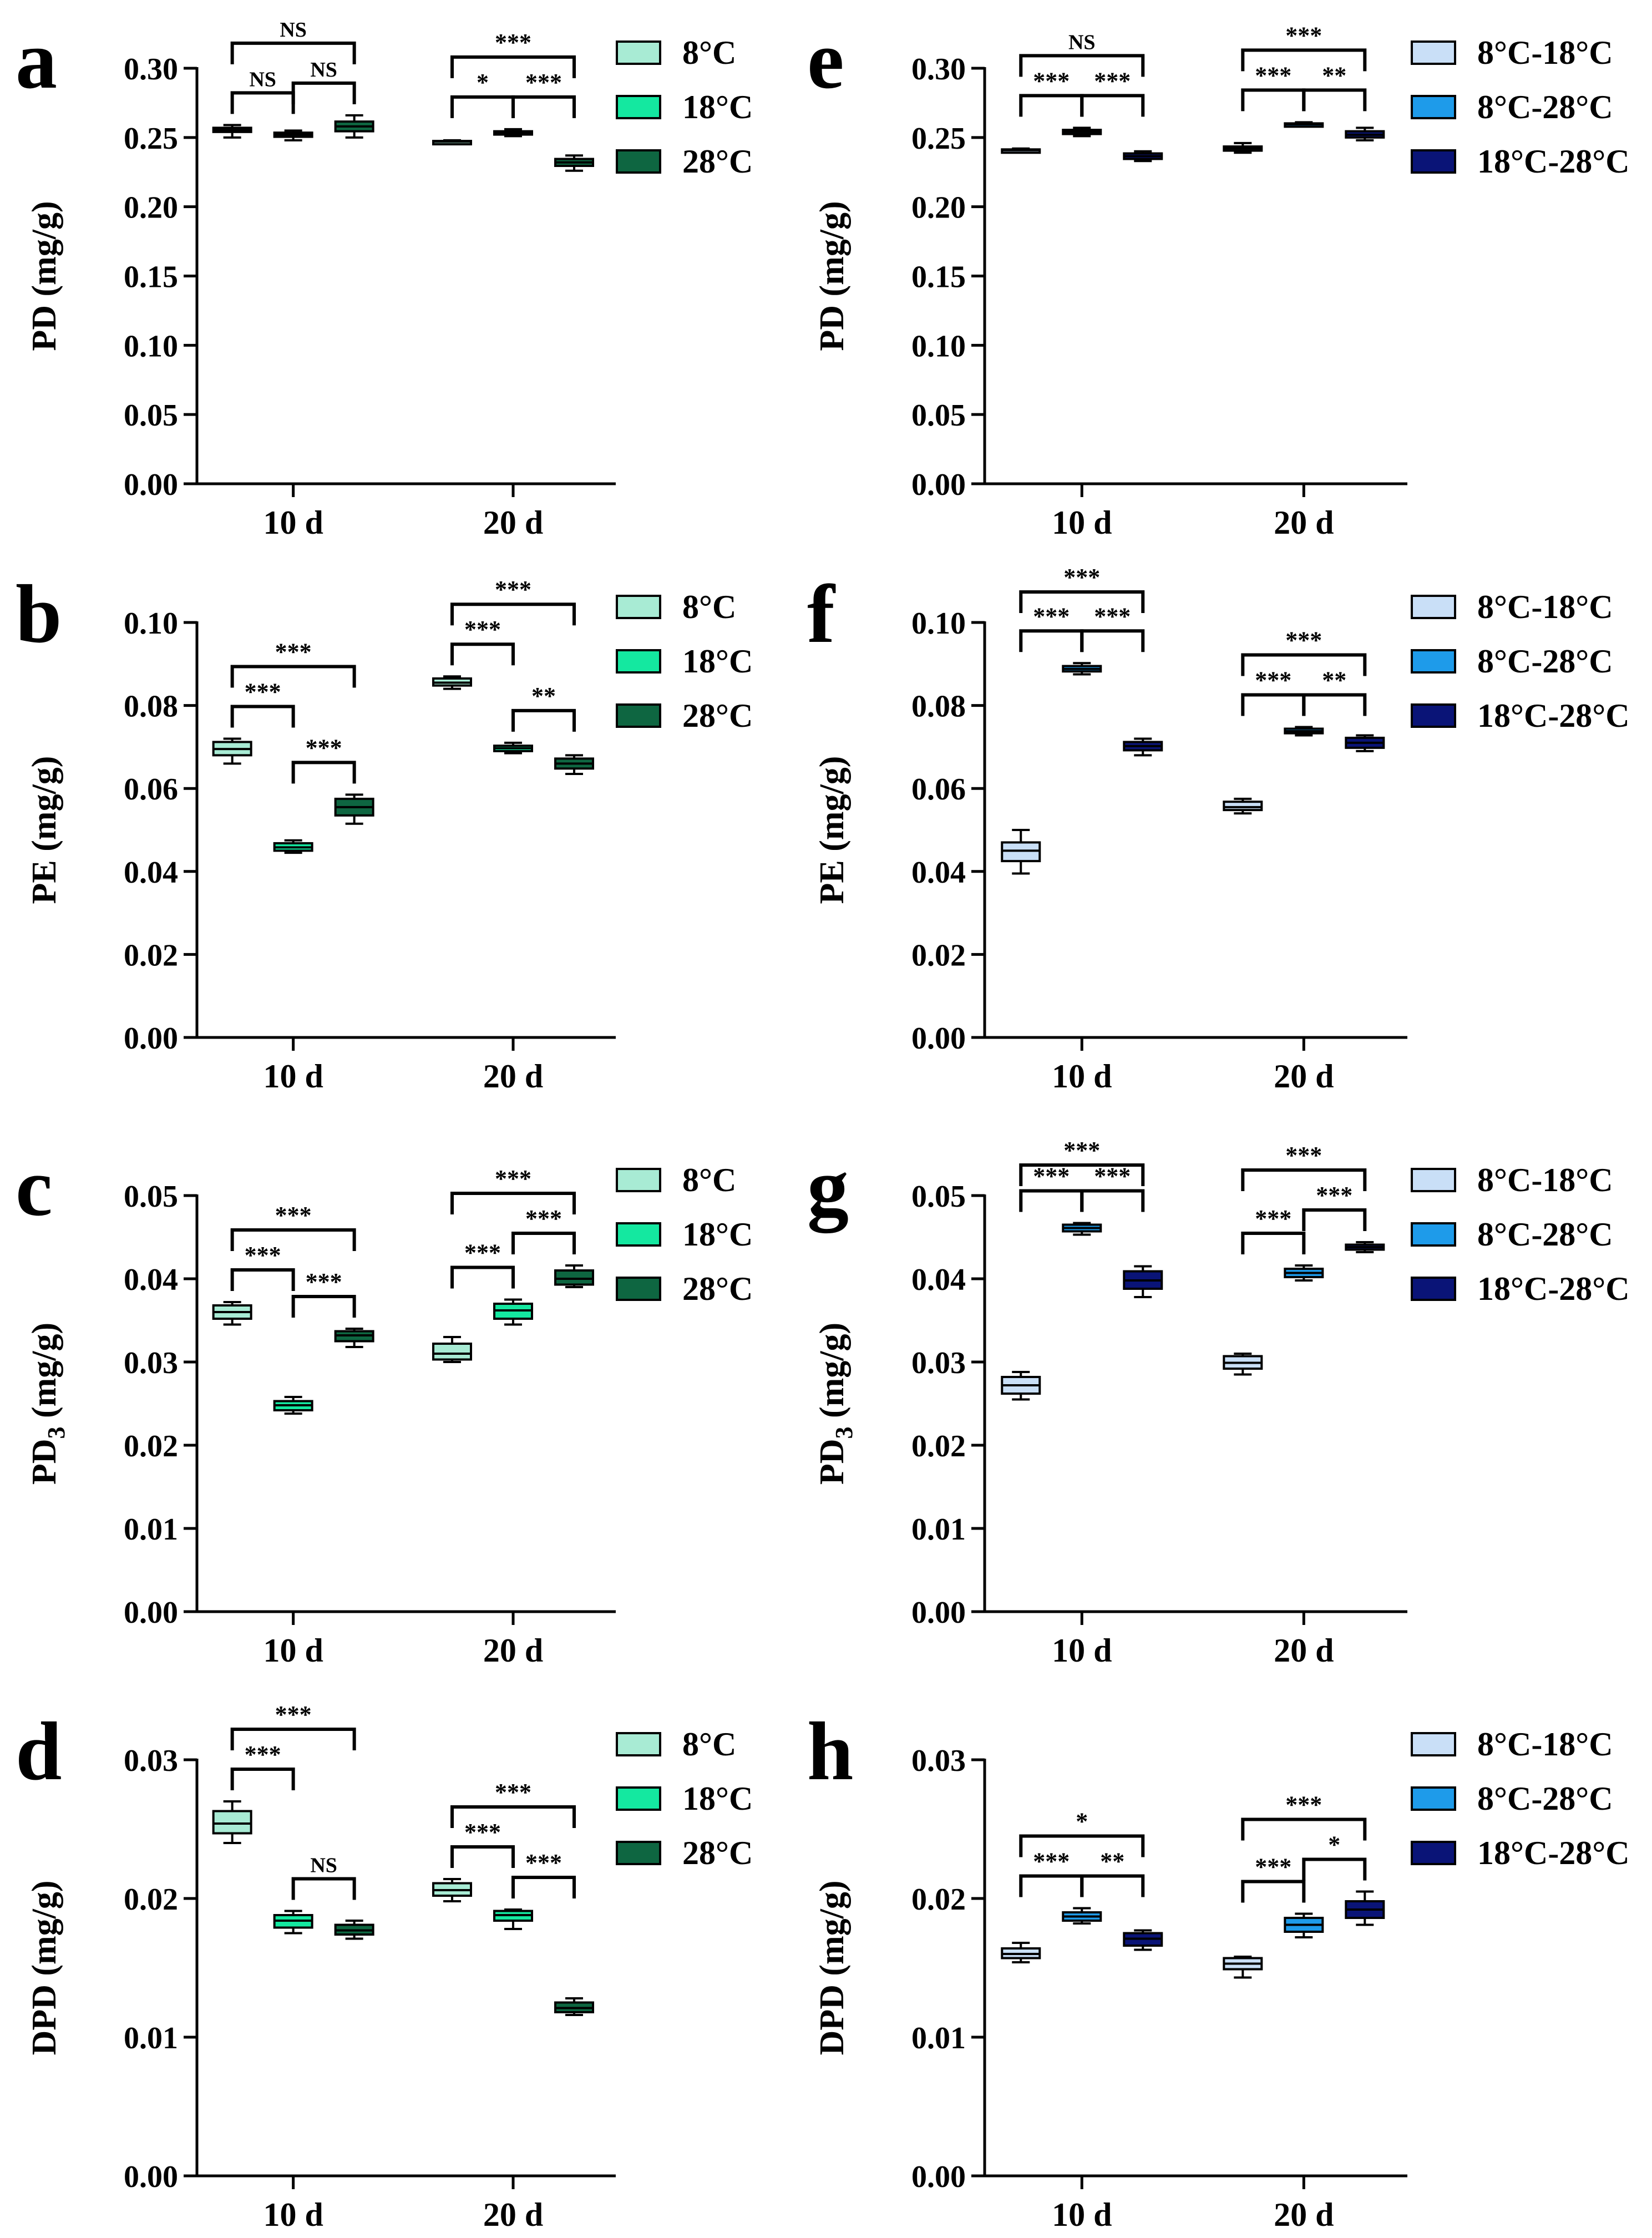  Describe the element at coordinates (1082, 1916) in the screenshot. I see `box-h-s1-c0` at that location.